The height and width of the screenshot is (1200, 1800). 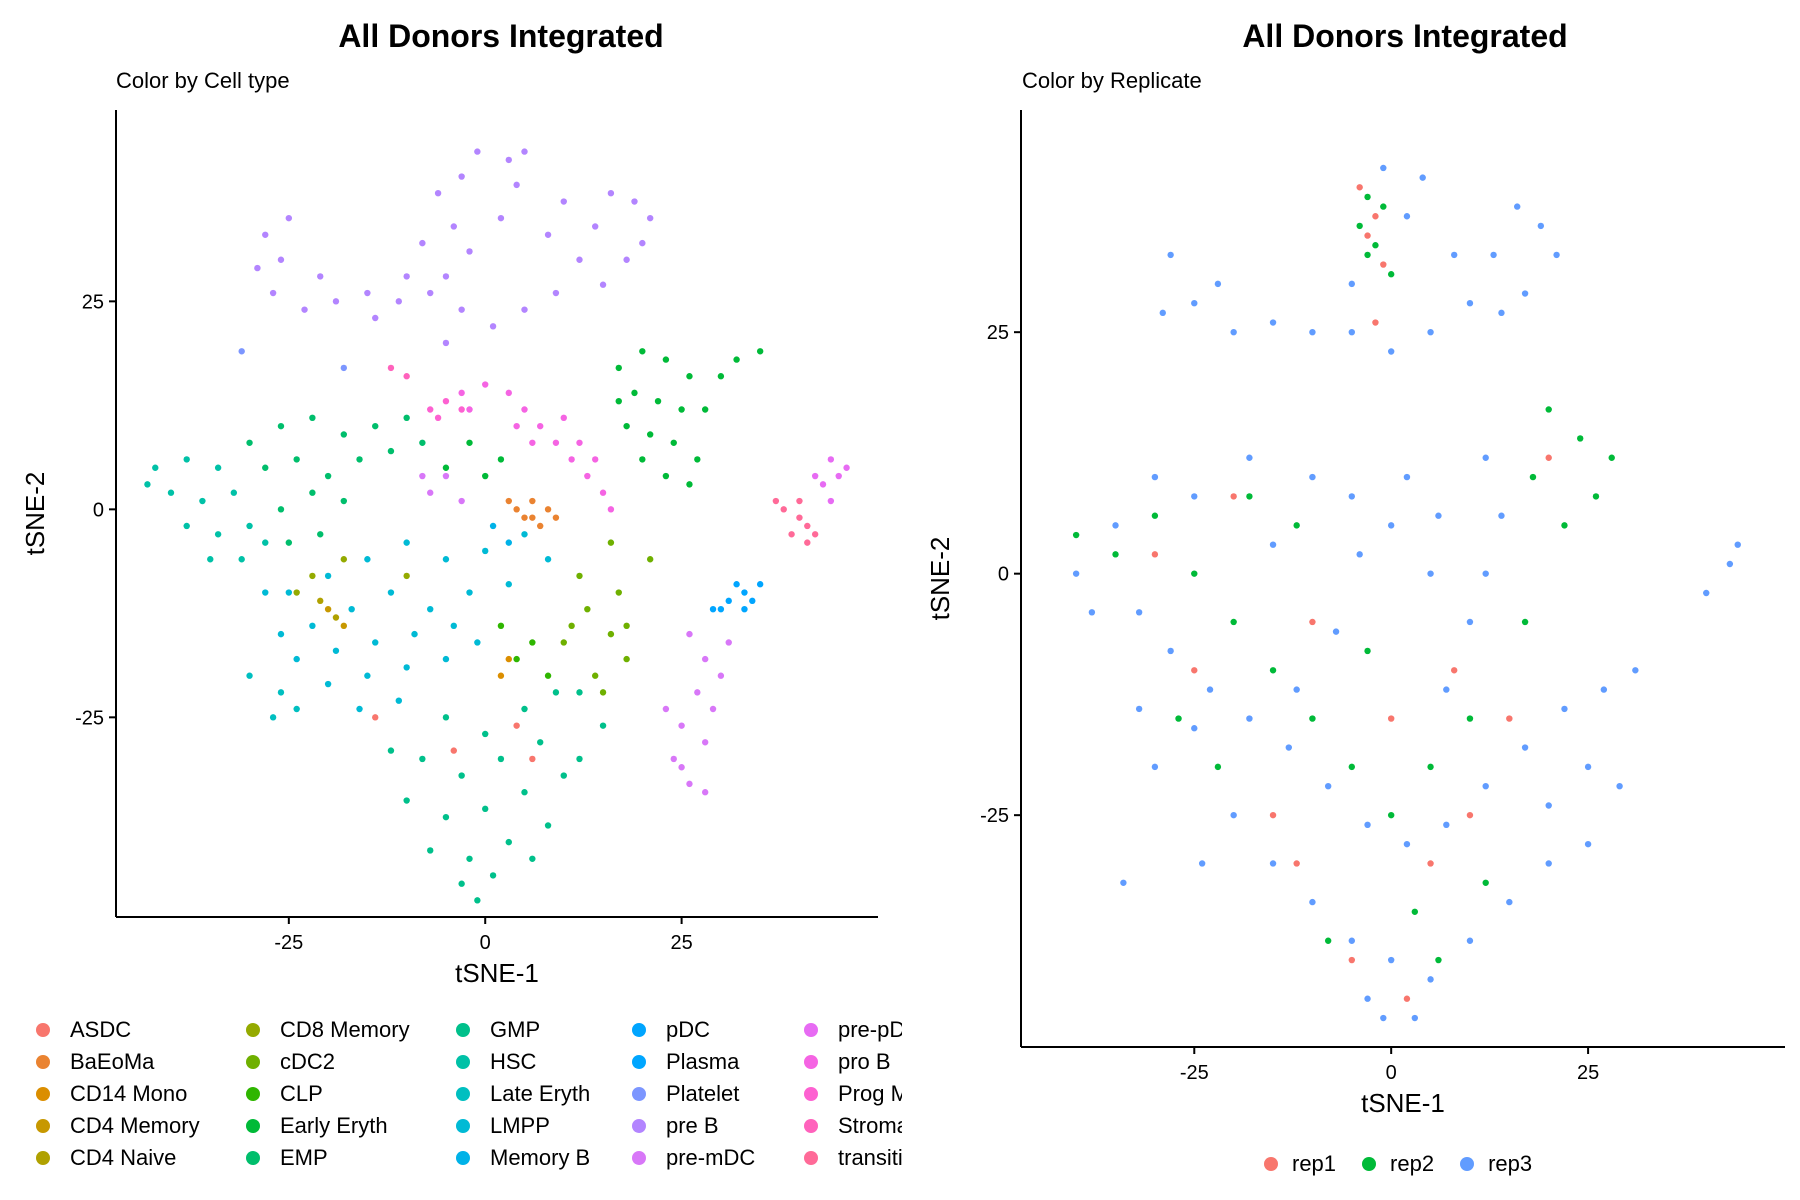 I want to click on legend-column: ASDC BaEoMa CD14 Mono CD4 Memory CD4 Naive, so click(x=116, y=1094).